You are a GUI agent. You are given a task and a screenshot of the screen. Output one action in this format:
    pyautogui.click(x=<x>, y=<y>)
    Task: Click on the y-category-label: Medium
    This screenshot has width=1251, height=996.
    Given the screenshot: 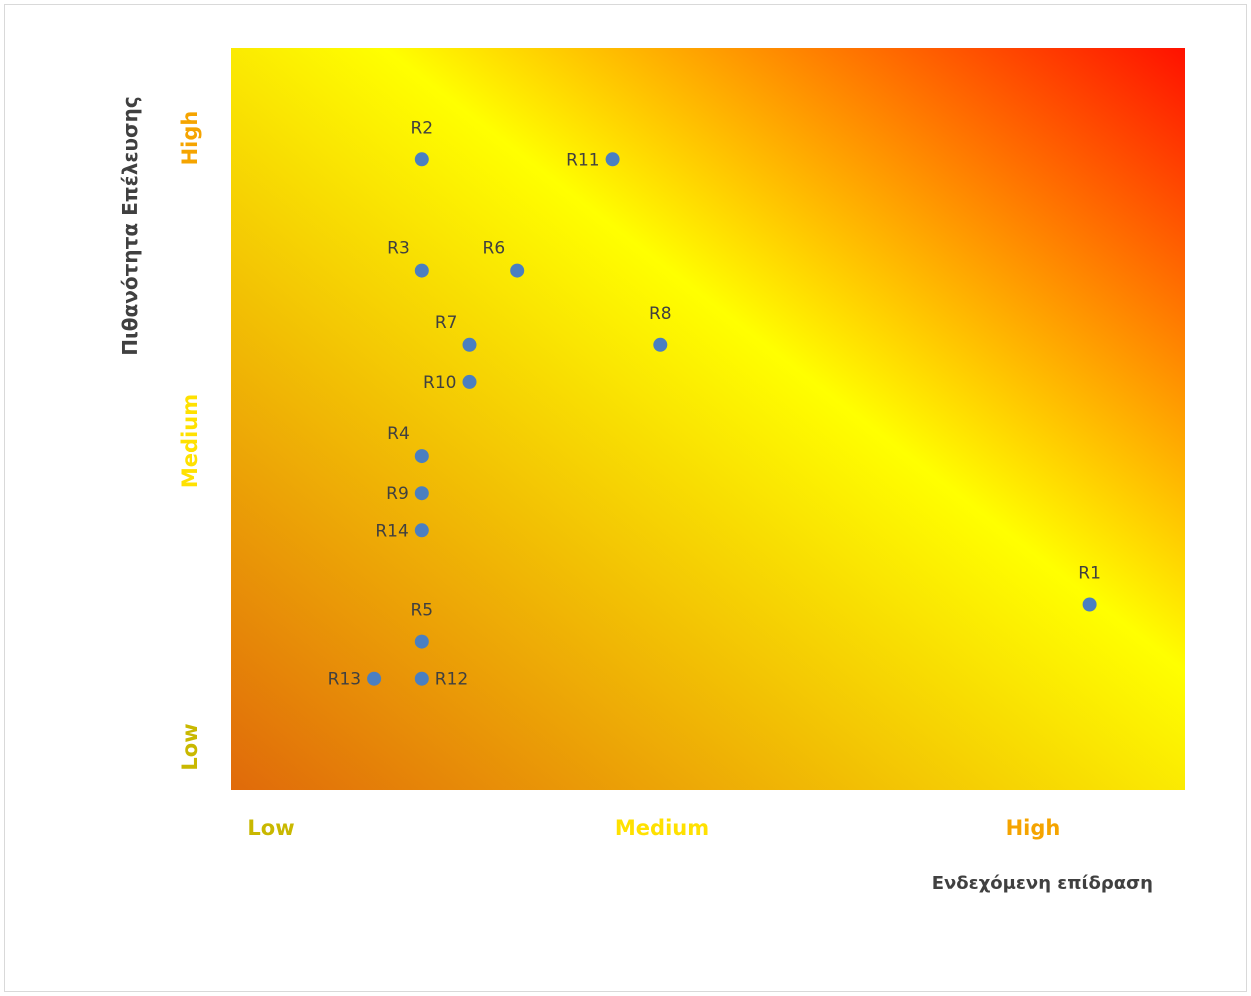 What is the action you would take?
    pyautogui.click(x=190, y=441)
    